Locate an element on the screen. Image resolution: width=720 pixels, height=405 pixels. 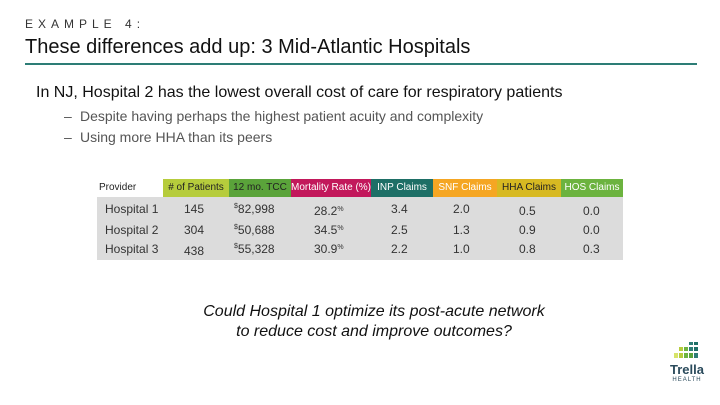
header-hha: HHA Claims is located at coordinates (529, 188).